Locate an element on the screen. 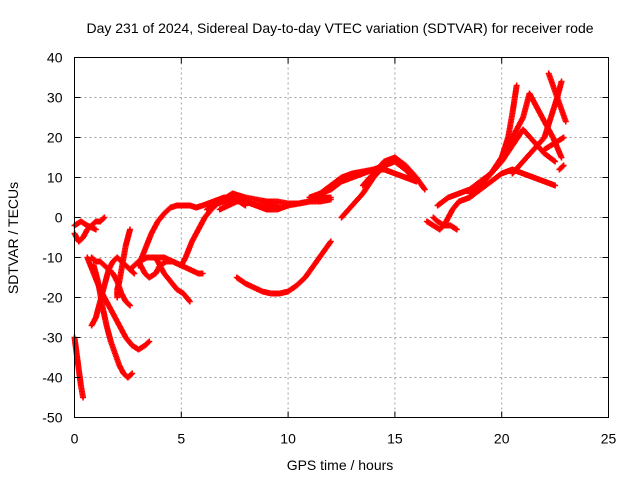 This screenshot has height=480, width=640. y-tick-label: 30 is located at coordinates (55, 98).